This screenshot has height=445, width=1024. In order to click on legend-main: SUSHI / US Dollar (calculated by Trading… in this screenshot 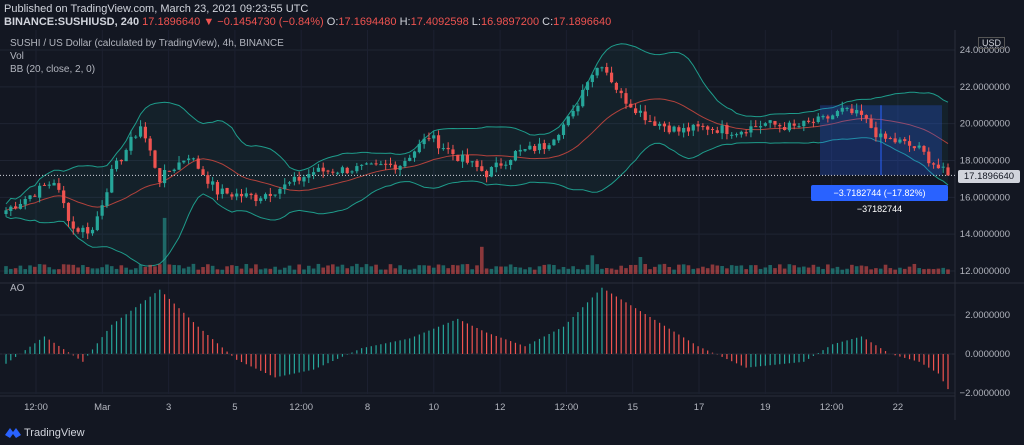, I will do `click(147, 43)`.